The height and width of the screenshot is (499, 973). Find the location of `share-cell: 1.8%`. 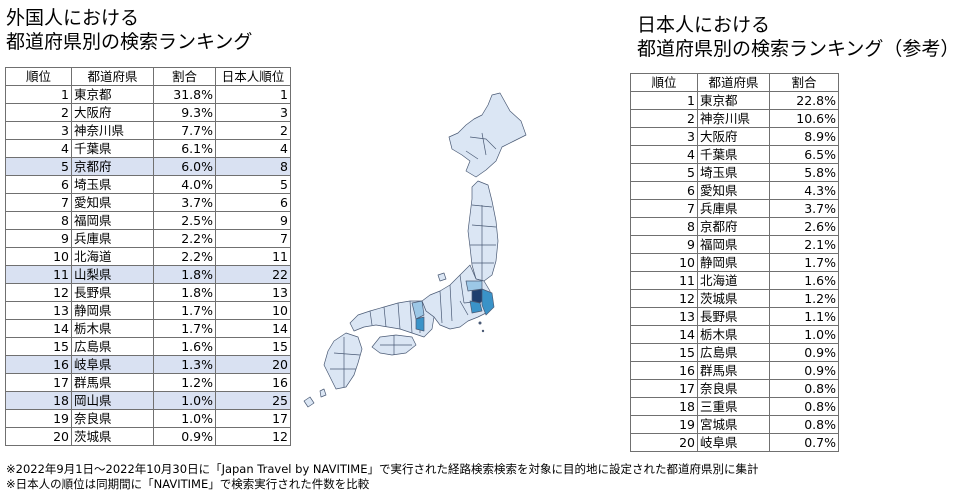

share-cell: 1.8% is located at coordinates (184, 274).